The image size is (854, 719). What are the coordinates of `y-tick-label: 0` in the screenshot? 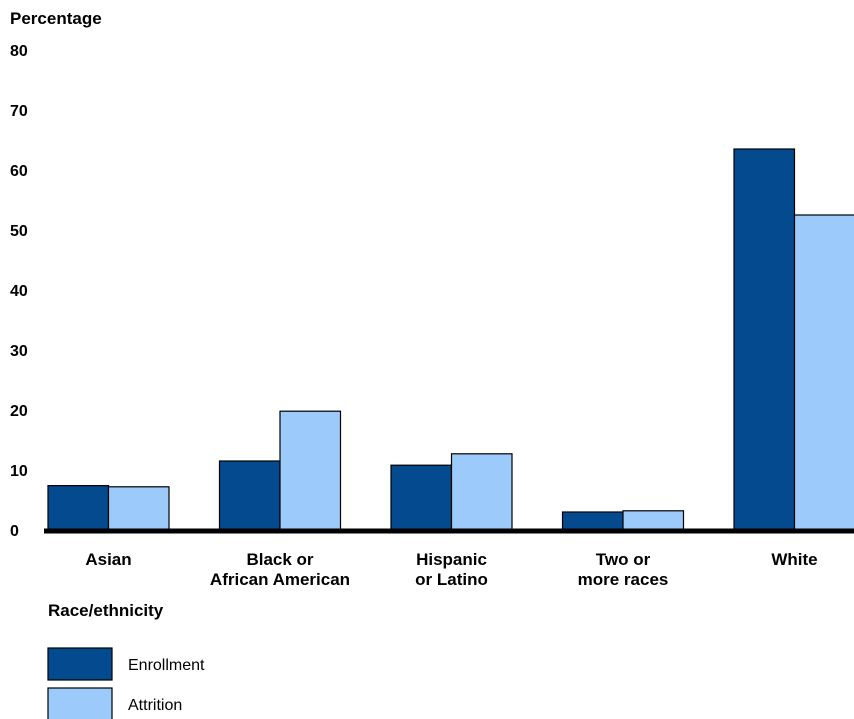 It's located at (14, 531).